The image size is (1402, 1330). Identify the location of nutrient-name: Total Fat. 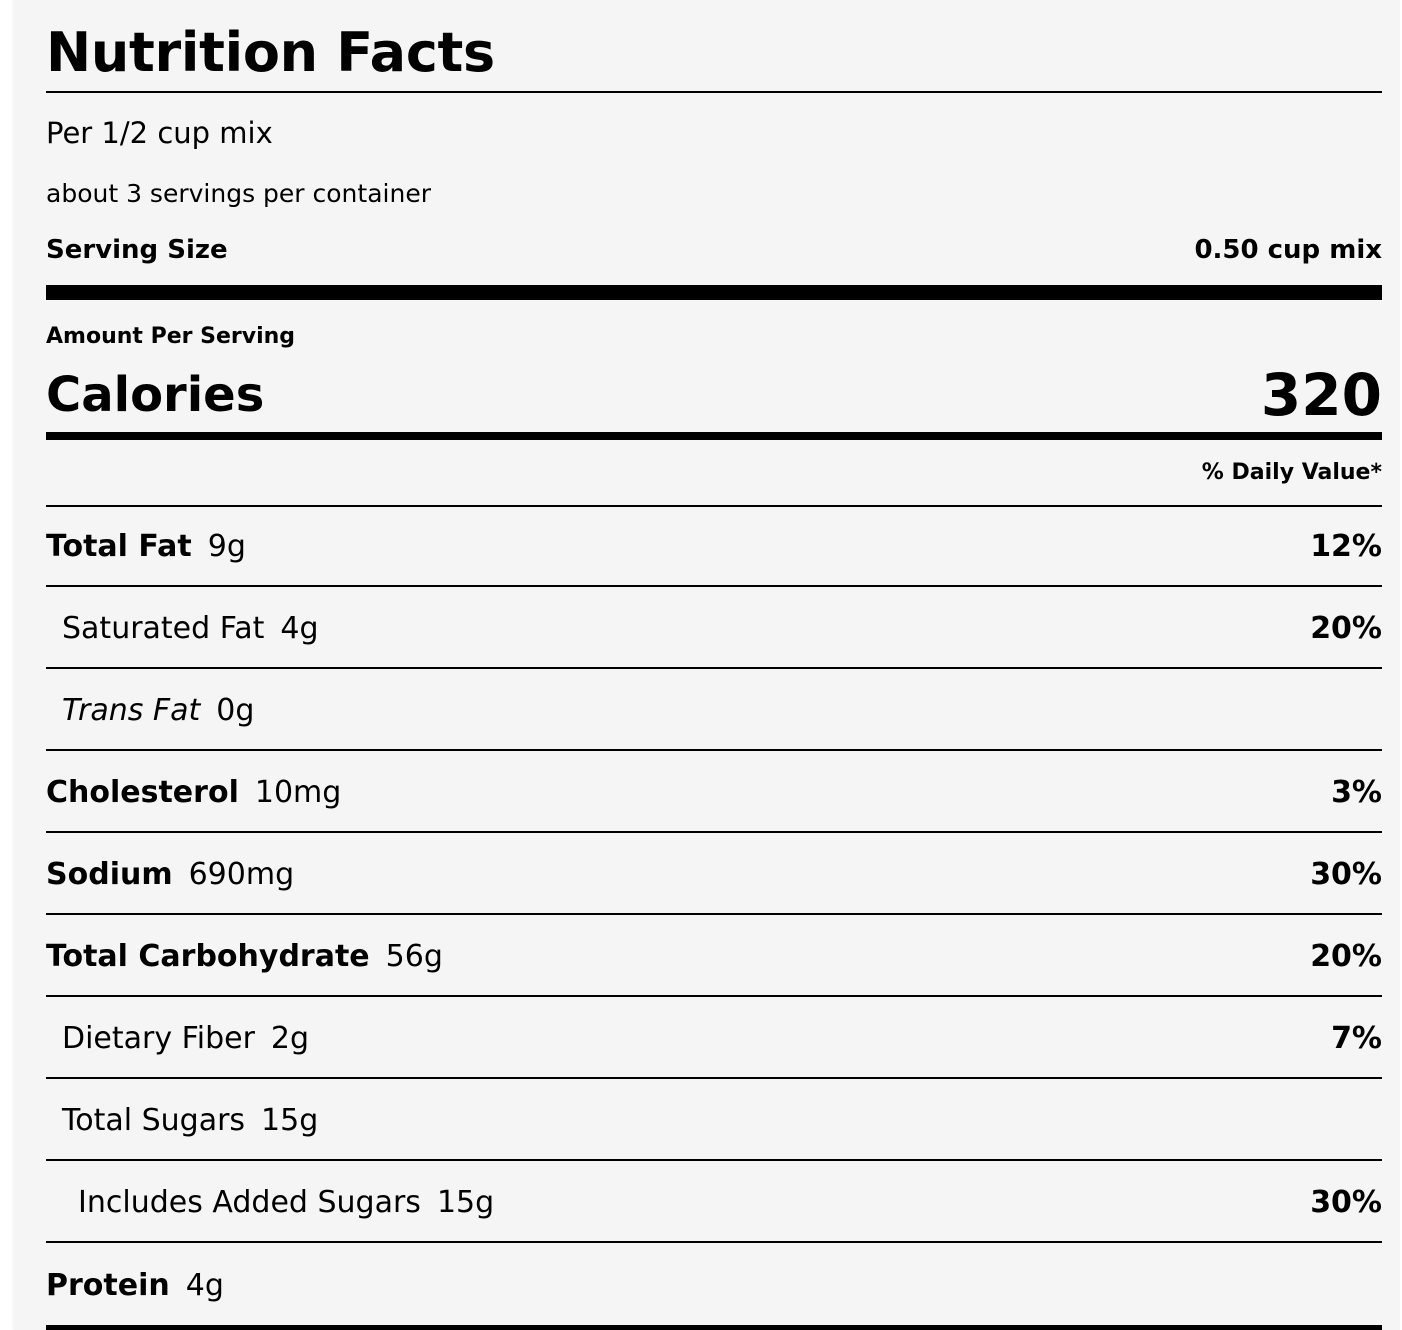
(119, 546).